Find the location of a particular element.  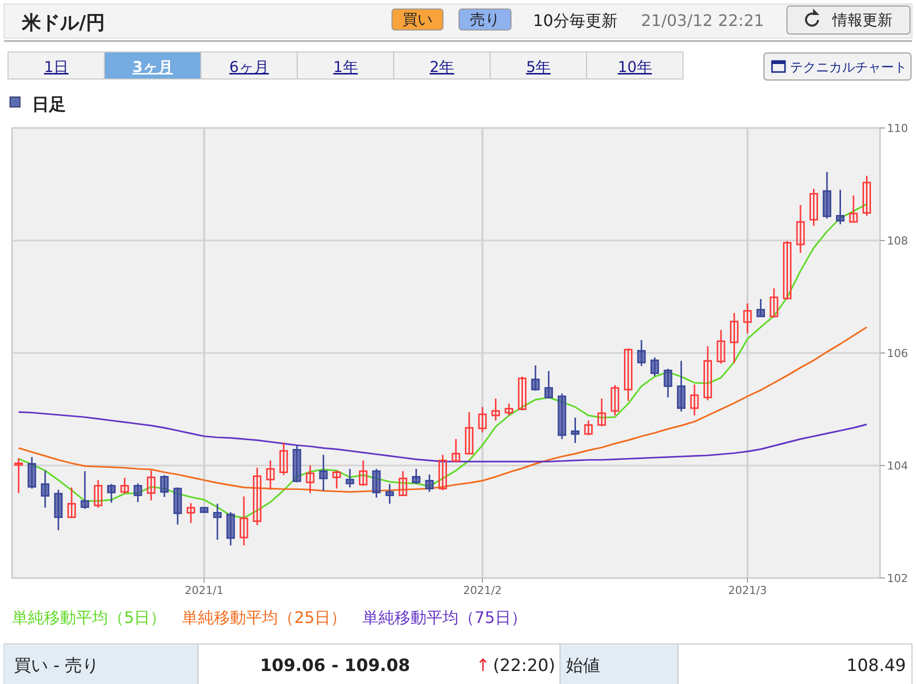

text: 10分毎更新 is located at coordinates (575, 20).